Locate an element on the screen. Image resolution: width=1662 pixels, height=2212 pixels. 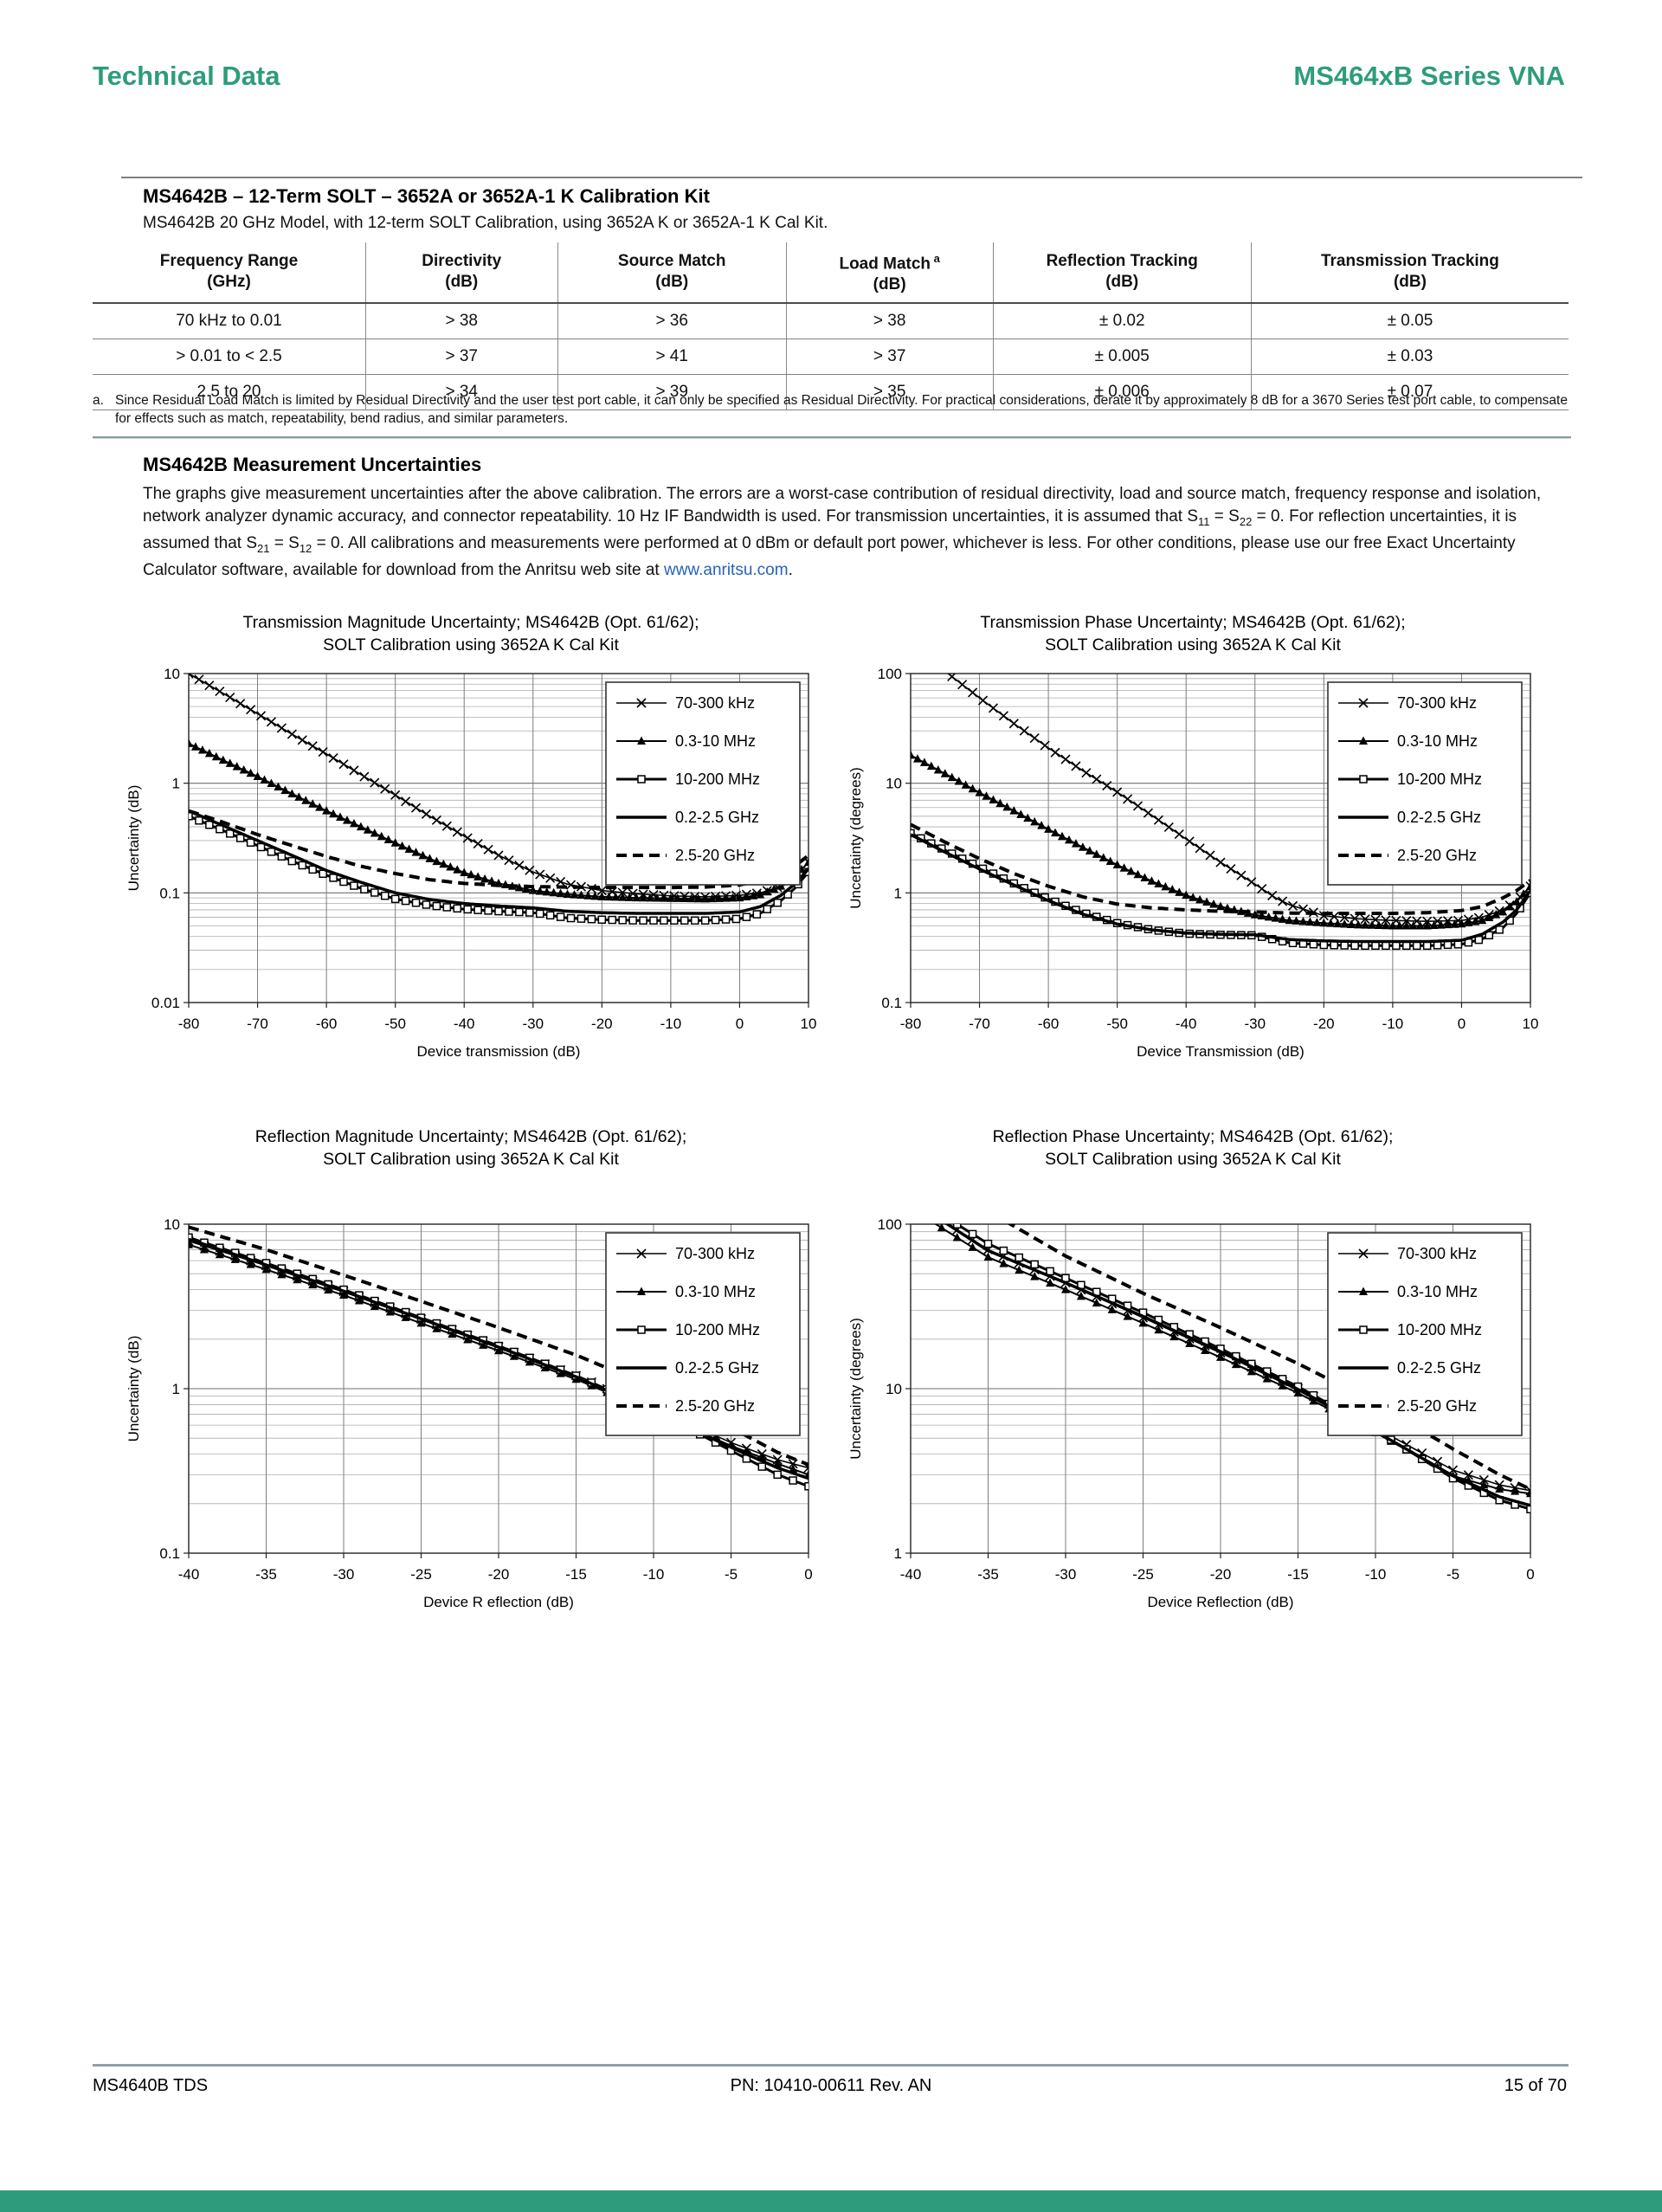
section-divider is located at coordinates (832, 437).